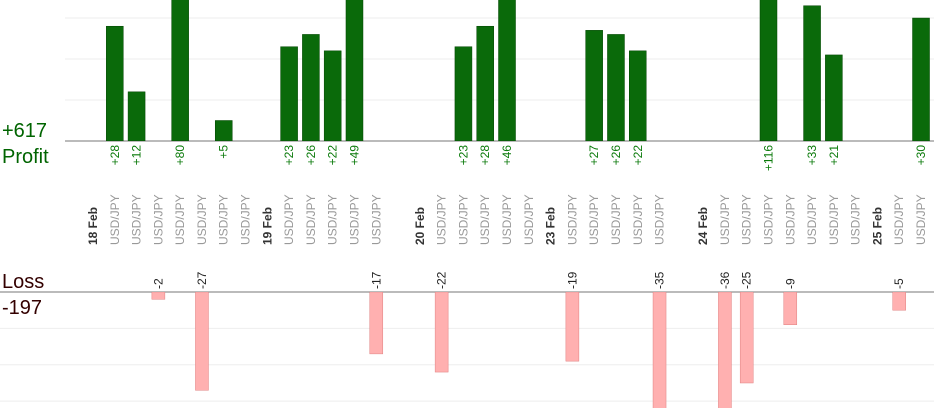 The height and width of the screenshot is (420, 934). I want to click on x-tick-label: 24 Feb, so click(703, 226).